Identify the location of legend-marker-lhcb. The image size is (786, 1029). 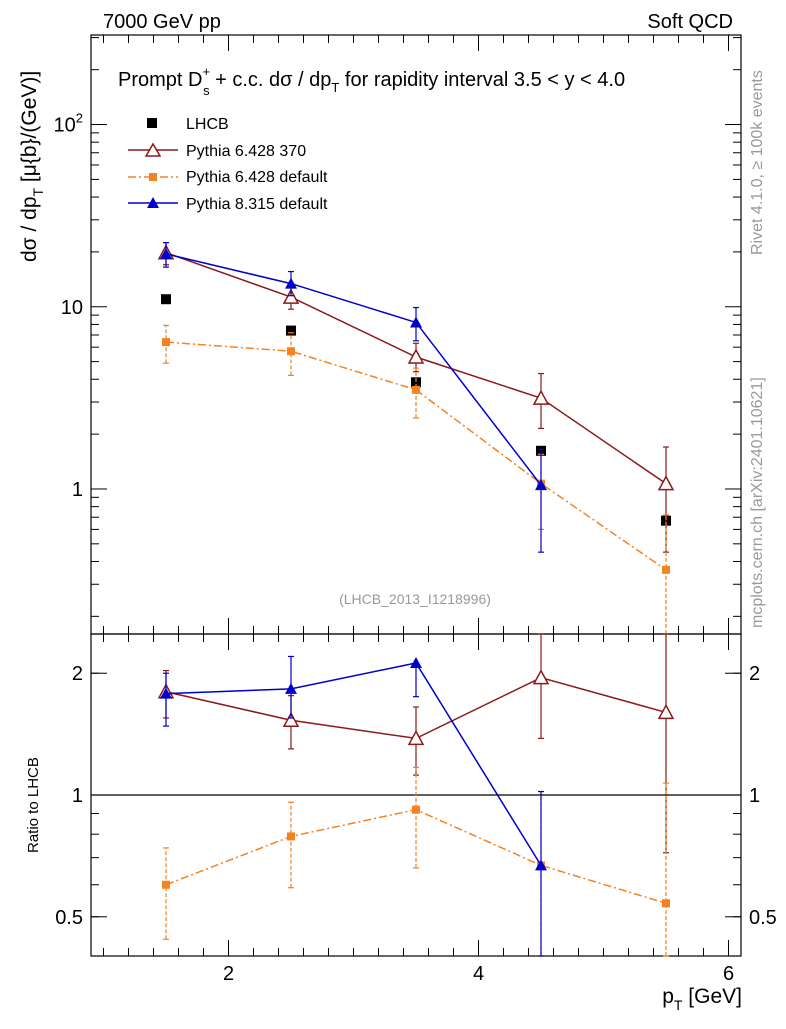
(152, 123).